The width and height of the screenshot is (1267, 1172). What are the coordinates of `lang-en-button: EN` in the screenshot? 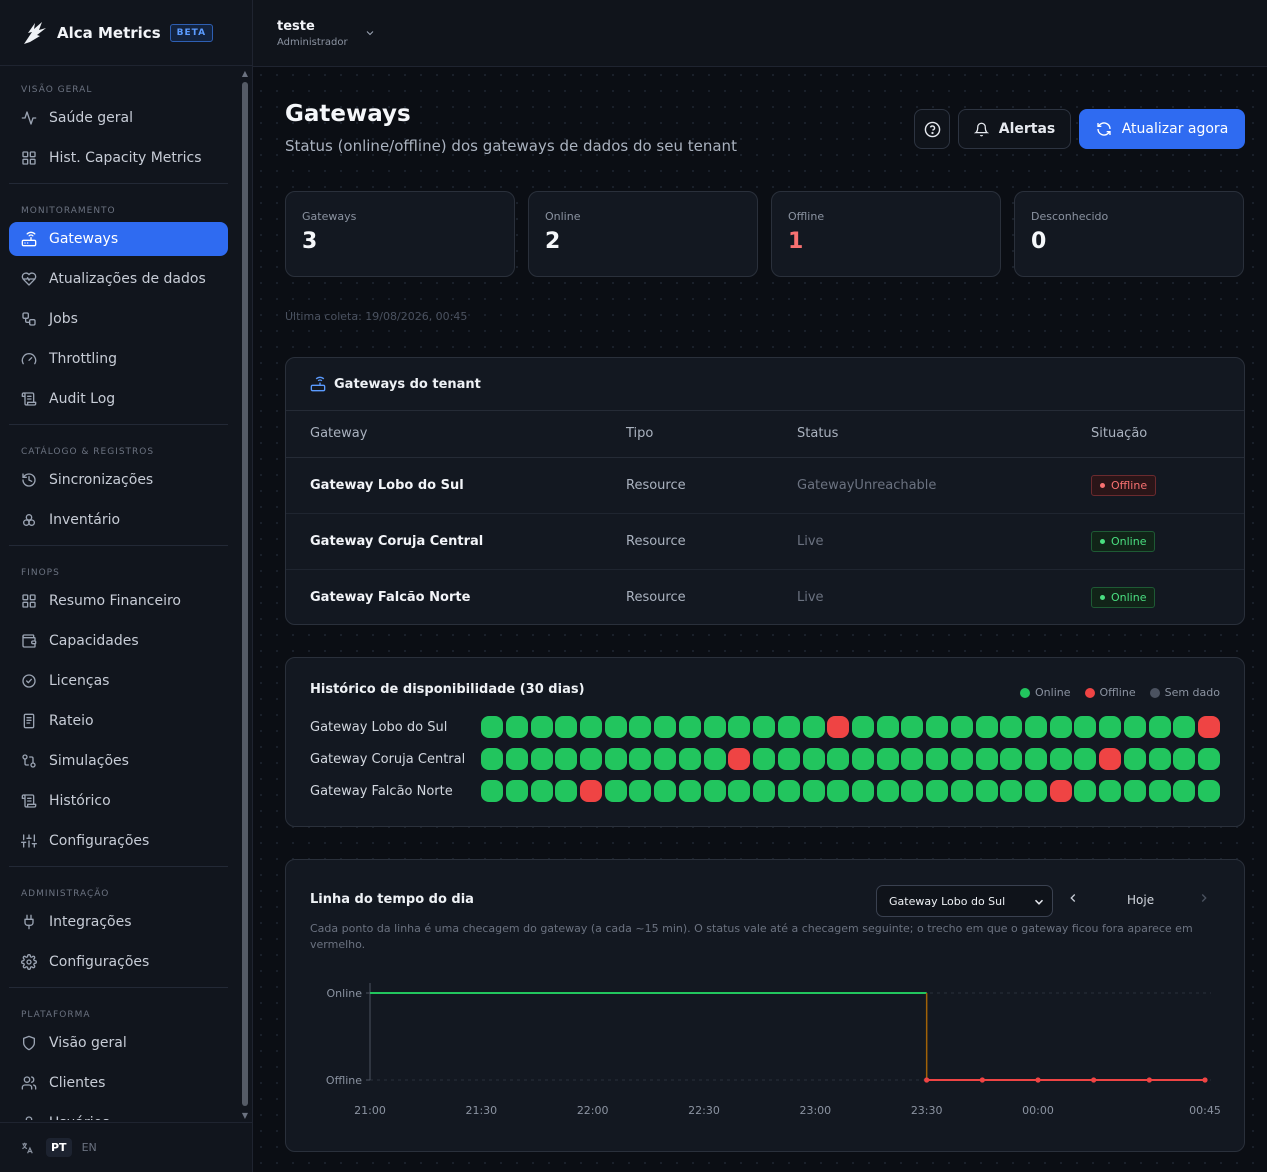 It's located at (89, 1147).